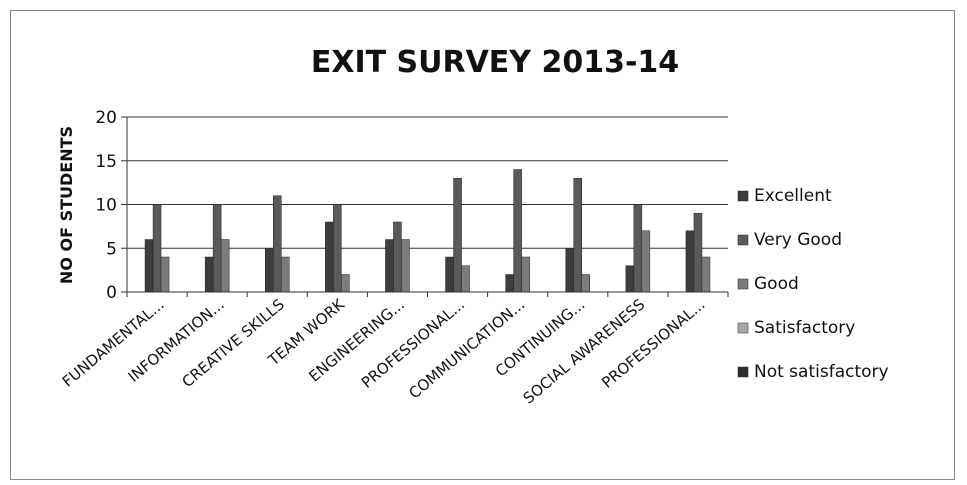 This screenshot has width=967, height=485. Describe the element at coordinates (233, 343) in the screenshot. I see `x-tick-label: CREATIVE SKILLS` at that location.